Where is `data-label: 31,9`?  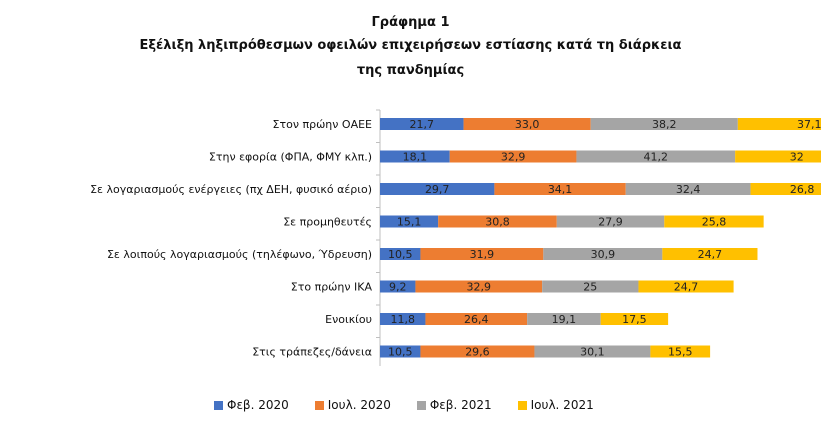
data-label: 31,9 is located at coordinates (482, 254).